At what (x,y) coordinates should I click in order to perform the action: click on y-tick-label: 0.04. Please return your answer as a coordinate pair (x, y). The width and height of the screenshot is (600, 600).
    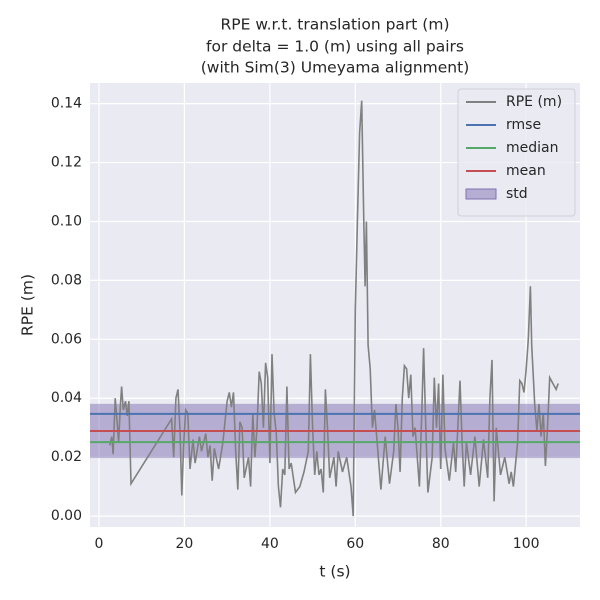
    Looking at the image, I should click on (66, 398).